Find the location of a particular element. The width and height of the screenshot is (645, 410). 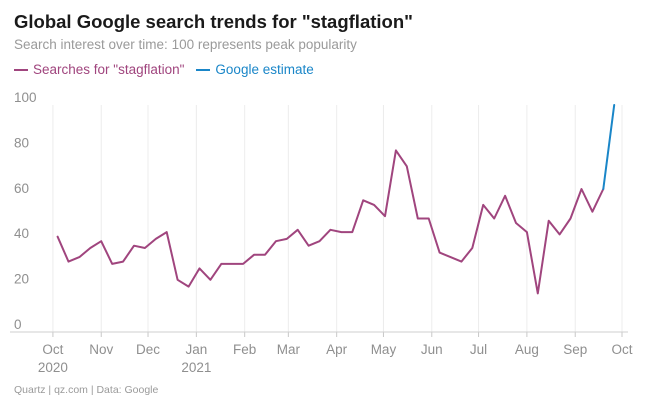

y-tick-label: 80 is located at coordinates (21, 142).